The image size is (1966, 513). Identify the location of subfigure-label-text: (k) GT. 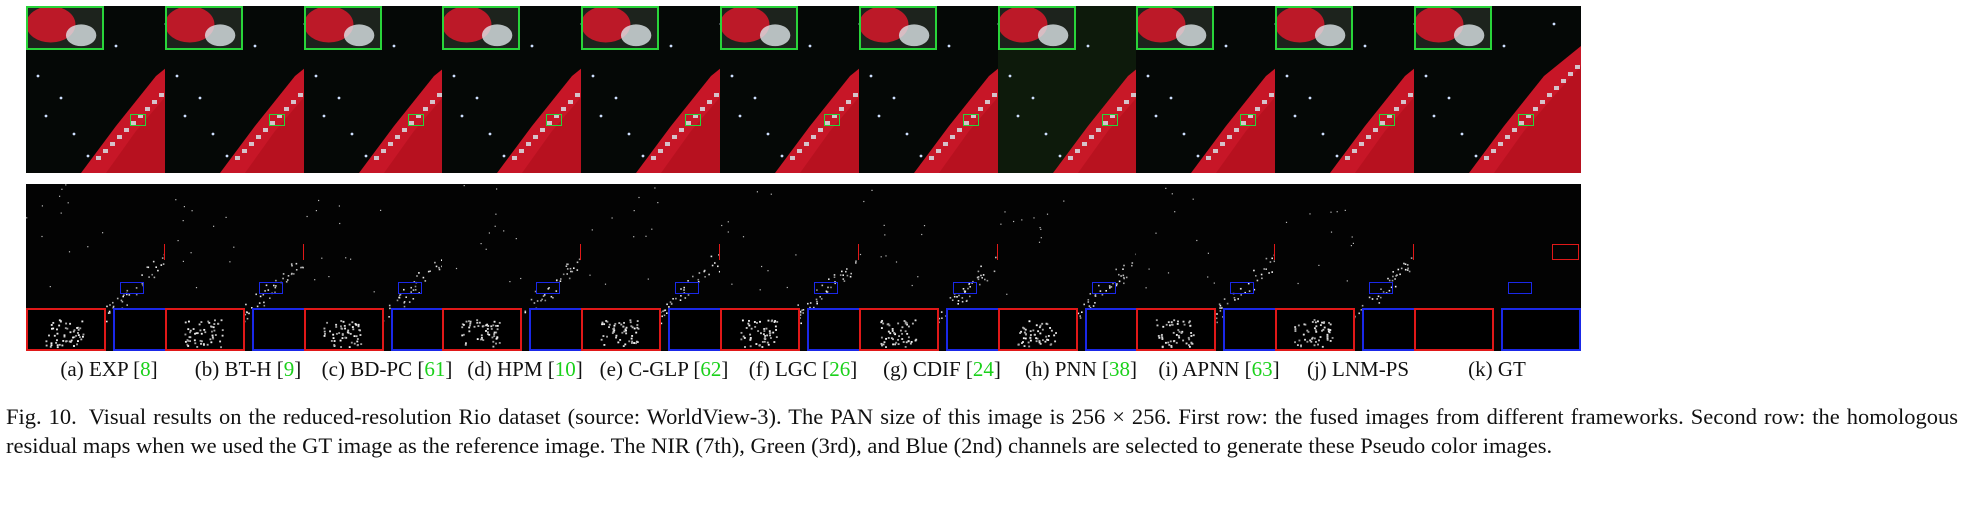
(1497, 369).